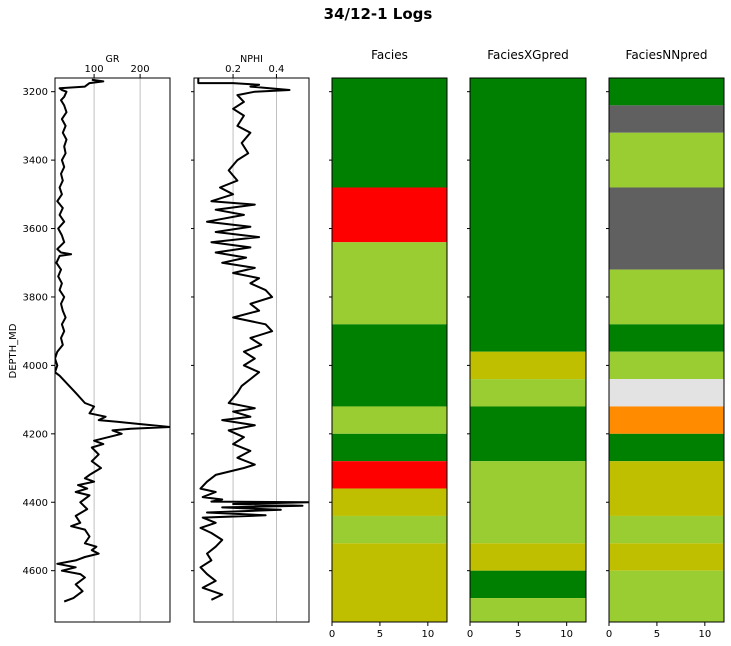  What do you see at coordinates (378, 14) in the screenshot?
I see `figure-title: 34/12-1 Logs` at bounding box center [378, 14].